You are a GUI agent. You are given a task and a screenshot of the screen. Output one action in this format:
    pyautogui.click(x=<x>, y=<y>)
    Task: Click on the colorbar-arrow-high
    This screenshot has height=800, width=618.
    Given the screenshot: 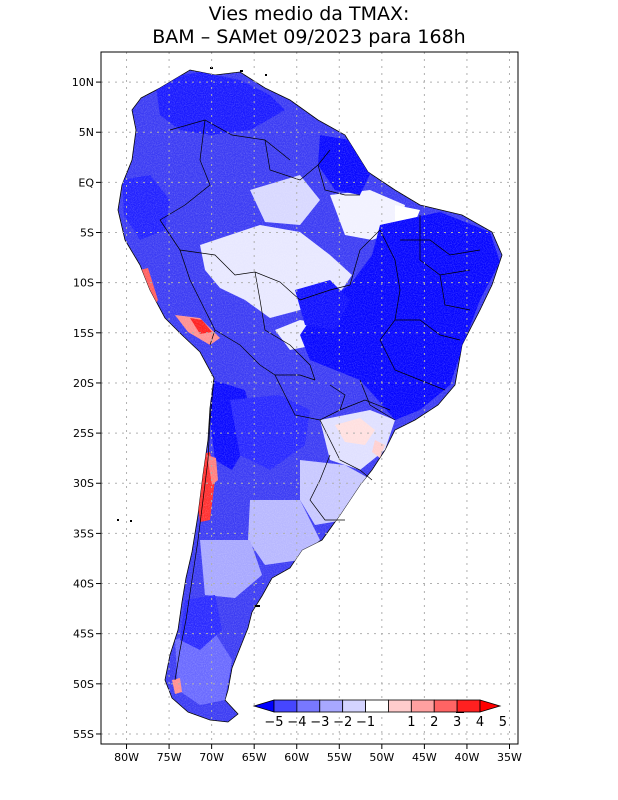 What is the action you would take?
    pyautogui.click(x=490, y=706)
    